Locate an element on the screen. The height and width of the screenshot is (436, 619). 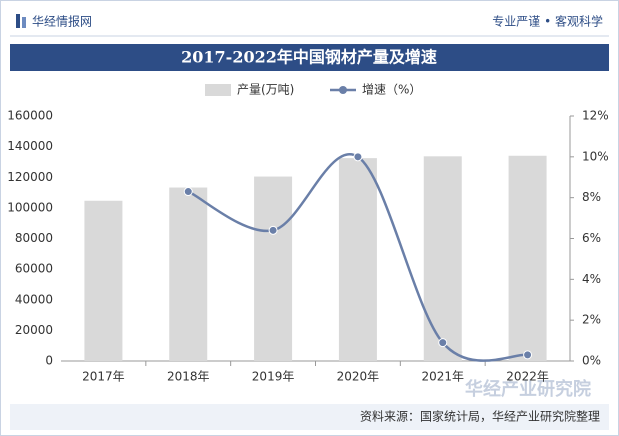
y-tick-label: 160000 is located at coordinates (30, 116).